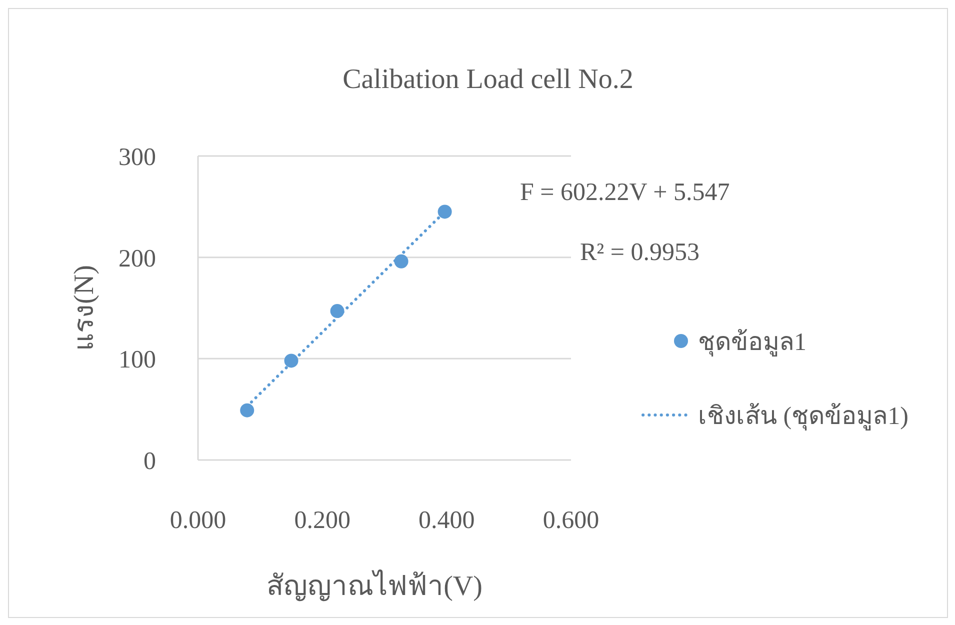  Describe the element at coordinates (752, 343) in the screenshot. I see `legend-label: ชุดข้อมูล1` at that location.